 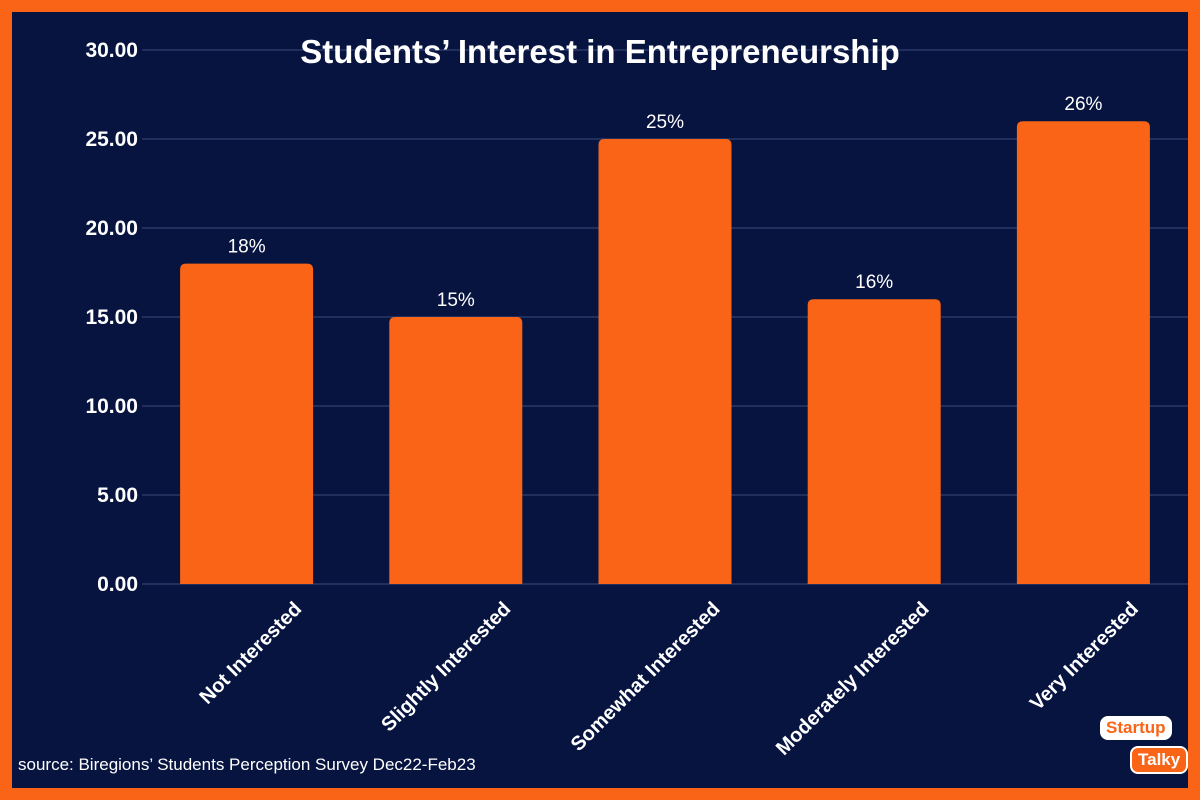 I want to click on y-tick-label: 25.00, so click(x=111, y=139).